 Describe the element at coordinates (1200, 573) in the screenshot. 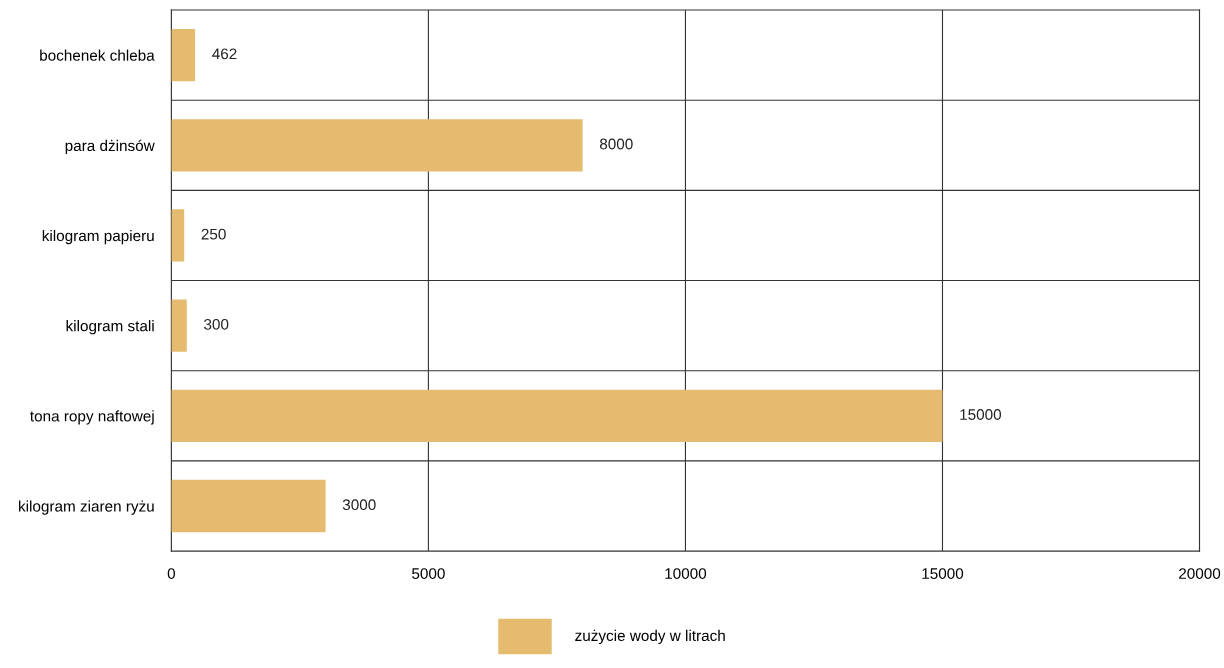

I see `x-tick-label: 20000` at that location.